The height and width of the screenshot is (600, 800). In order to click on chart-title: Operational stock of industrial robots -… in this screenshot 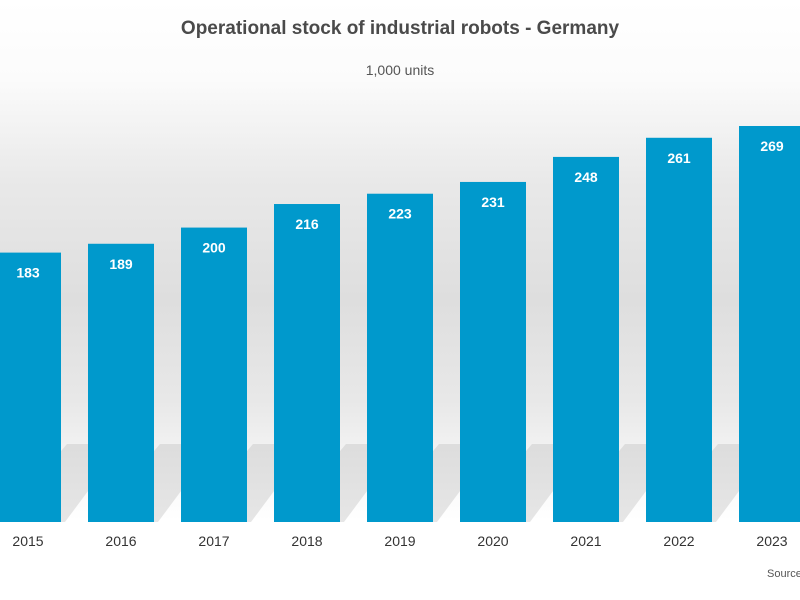, I will do `click(400, 28)`.